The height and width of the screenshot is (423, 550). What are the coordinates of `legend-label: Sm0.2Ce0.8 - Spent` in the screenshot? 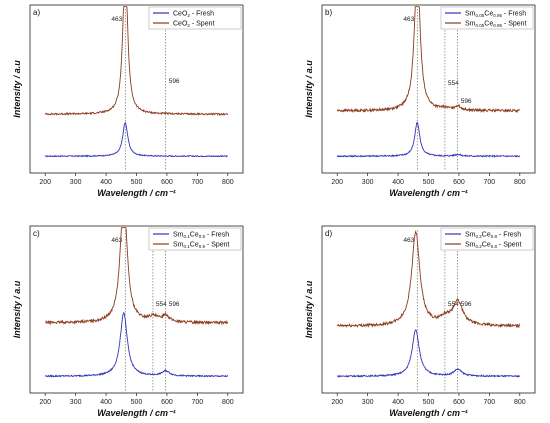 It's located at (493, 246).